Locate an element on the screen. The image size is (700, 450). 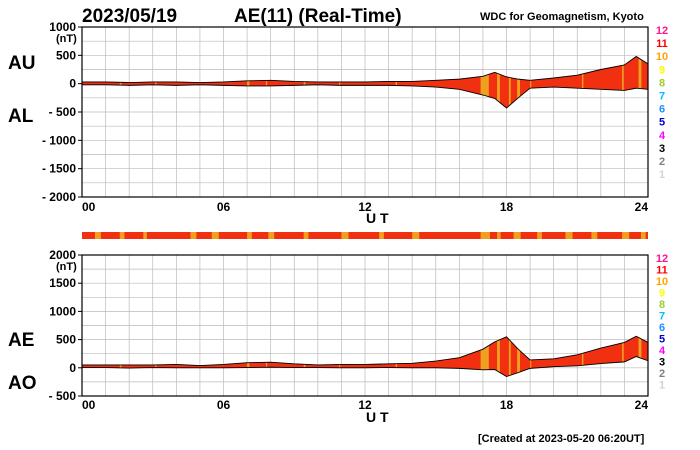
ytick-label: - 2000 is located at coordinates (59, 197).